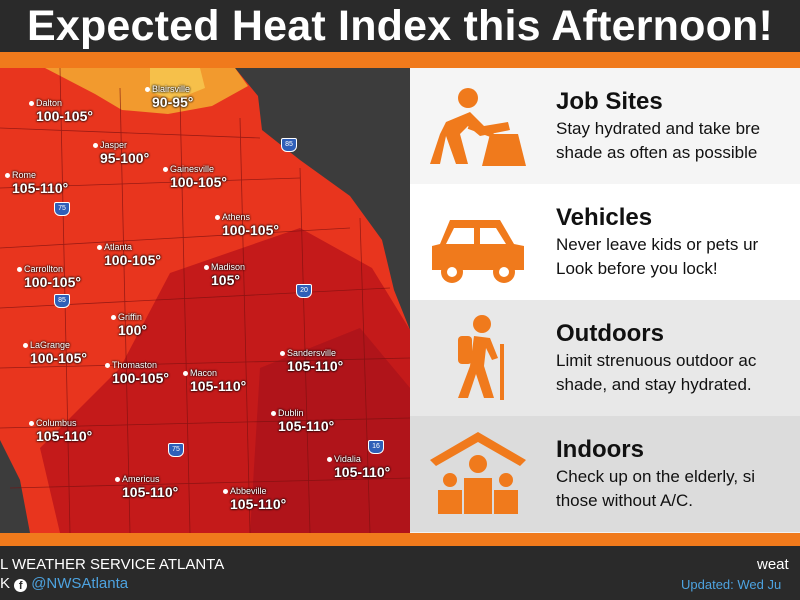 The height and width of the screenshot is (600, 800). I want to click on city-gainesville: Gainesville 100-105°, so click(195, 177).